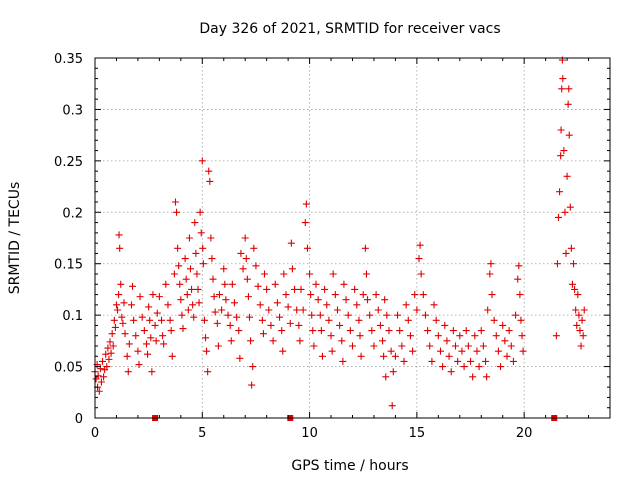  What do you see at coordinates (524, 433) in the screenshot?
I see `x-tick-label: 20` at bounding box center [524, 433].